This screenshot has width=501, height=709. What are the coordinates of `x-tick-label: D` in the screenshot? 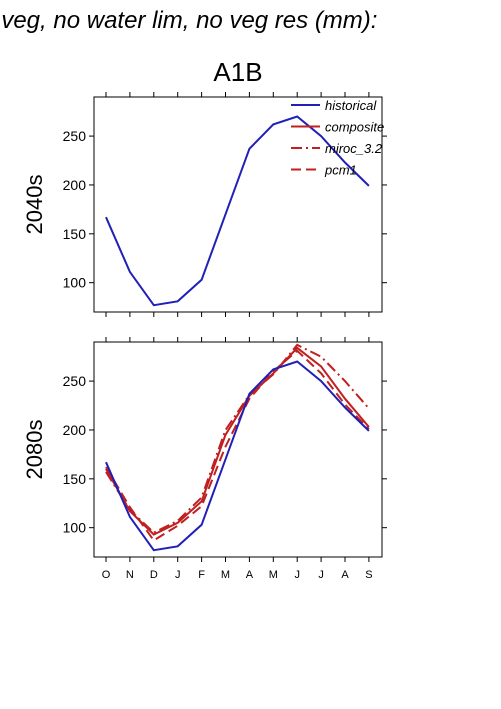 It's located at (154, 575).